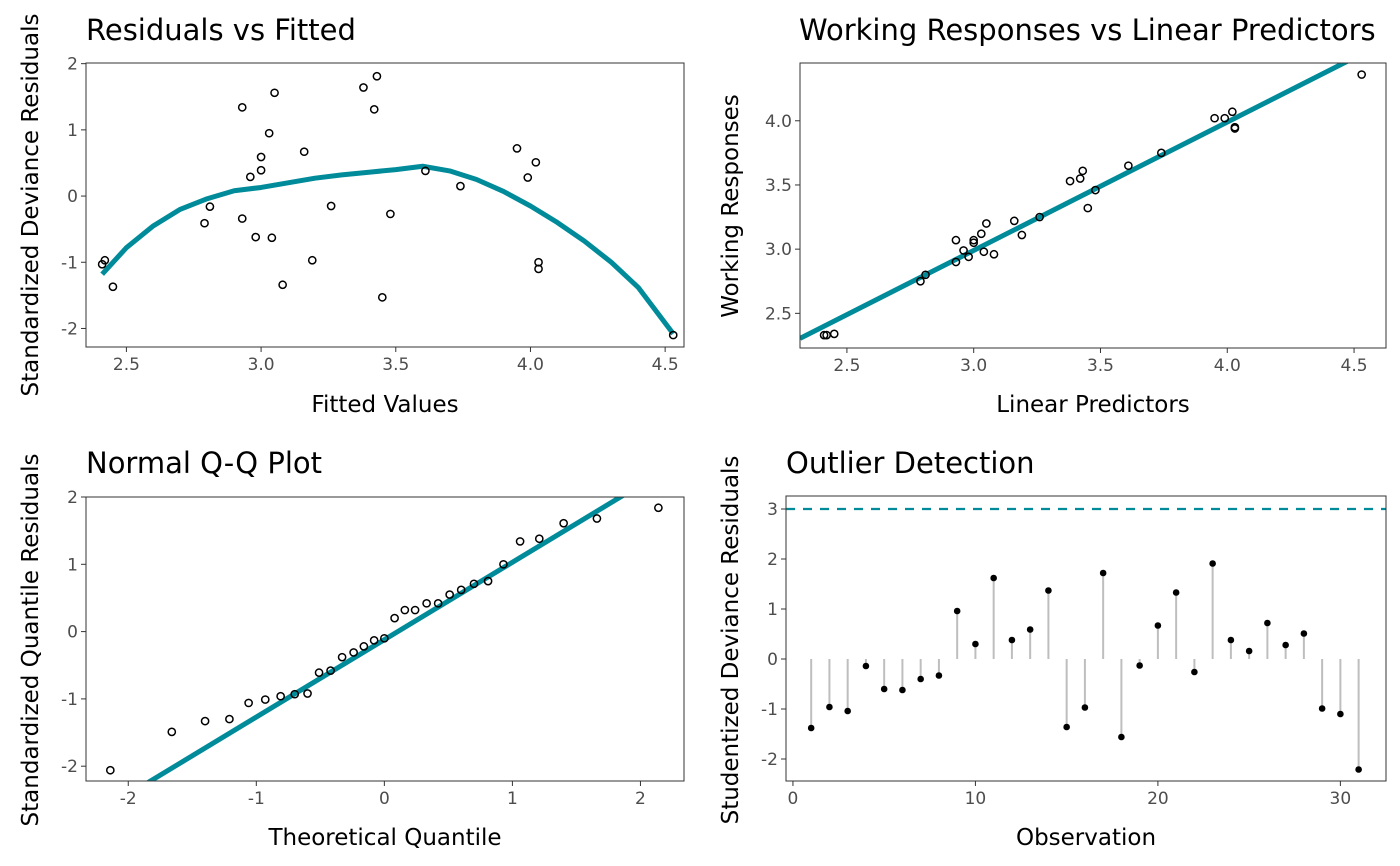 The height and width of the screenshot is (866, 1400). I want to click on y-tick-label: 1, so click(72, 131).